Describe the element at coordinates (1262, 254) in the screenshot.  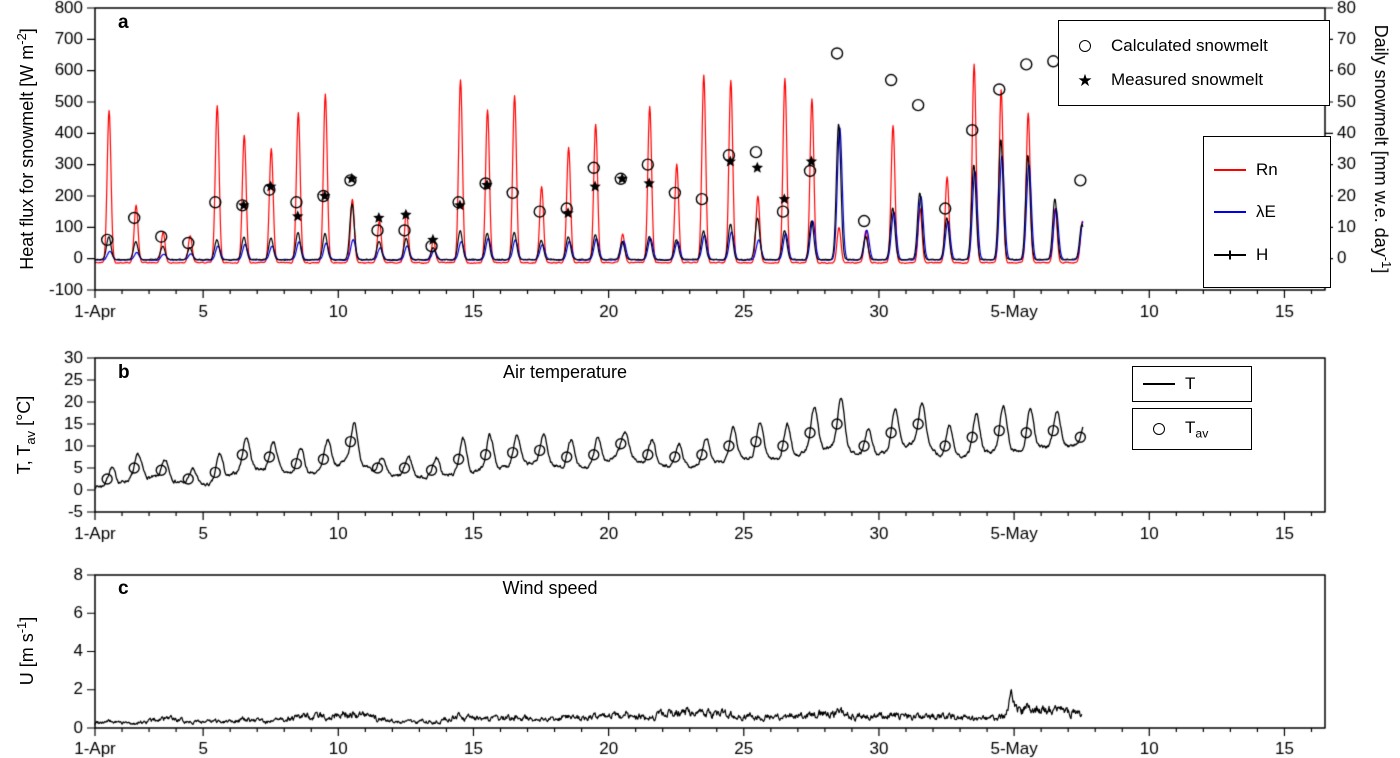
I see `legend-label: H` at that location.